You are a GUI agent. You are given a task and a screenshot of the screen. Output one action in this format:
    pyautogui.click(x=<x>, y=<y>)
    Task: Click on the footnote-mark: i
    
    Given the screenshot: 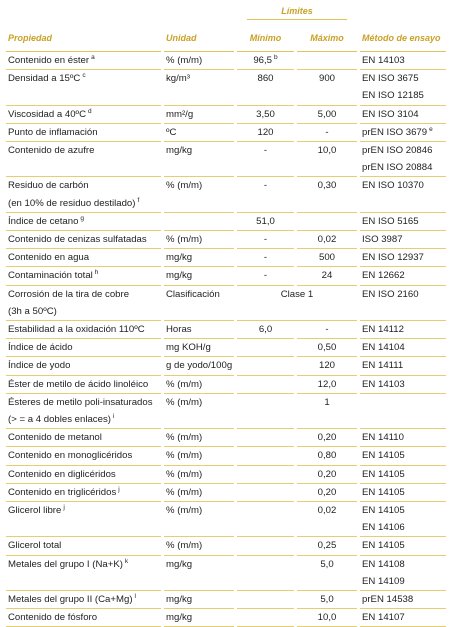 What is the action you would take?
    pyautogui.click(x=113, y=416)
    